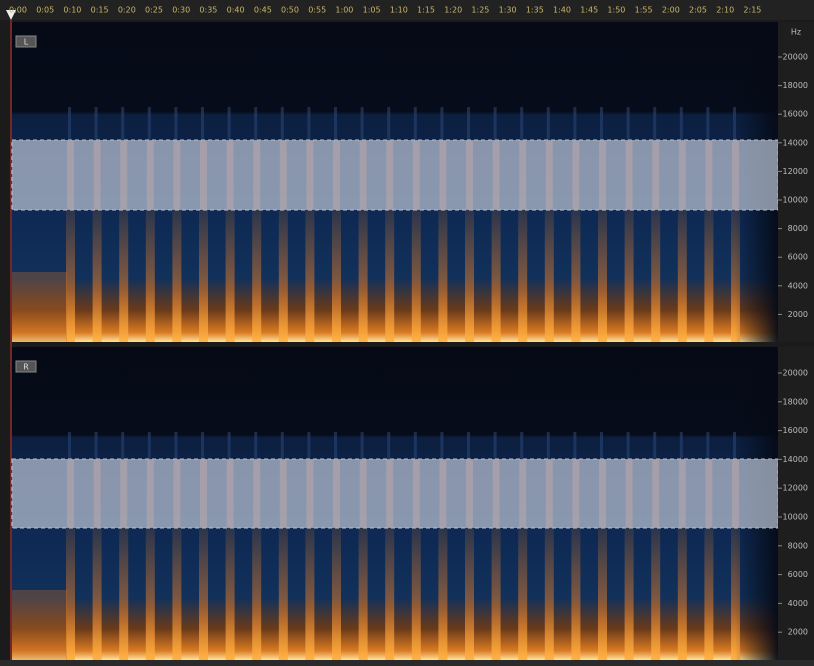 The image size is (814, 666). Describe the element at coordinates (399, 10) in the screenshot. I see `time-label: 1:10` at that location.